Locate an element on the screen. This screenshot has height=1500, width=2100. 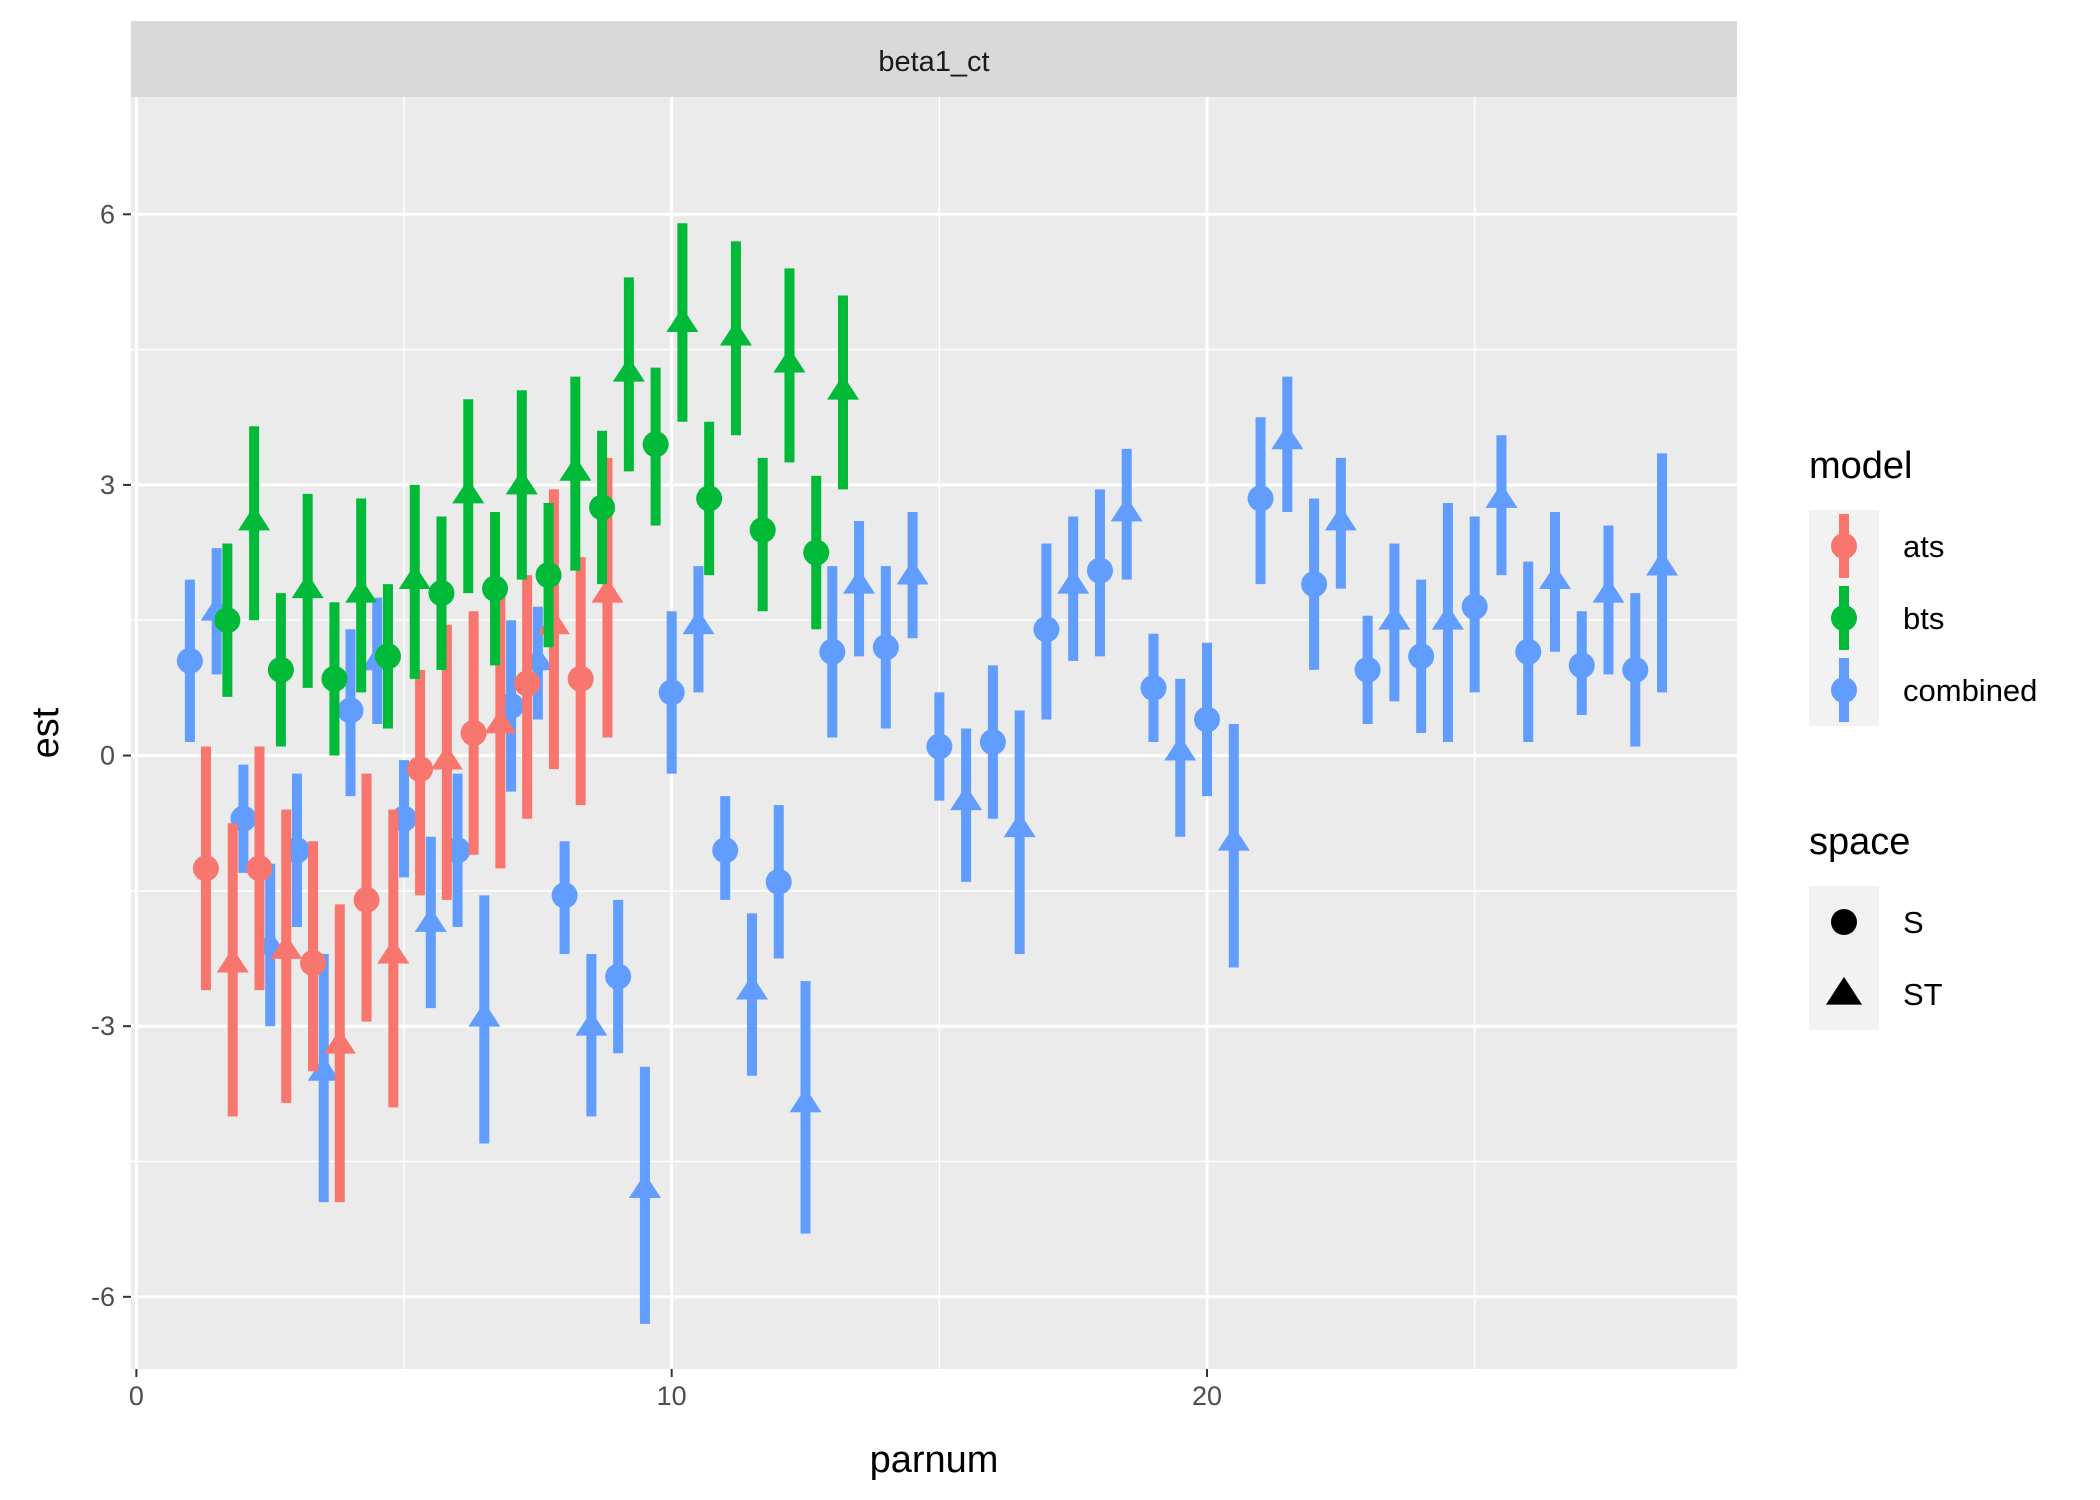
facet-strip-label: beta1_ct is located at coordinates (933, 62).